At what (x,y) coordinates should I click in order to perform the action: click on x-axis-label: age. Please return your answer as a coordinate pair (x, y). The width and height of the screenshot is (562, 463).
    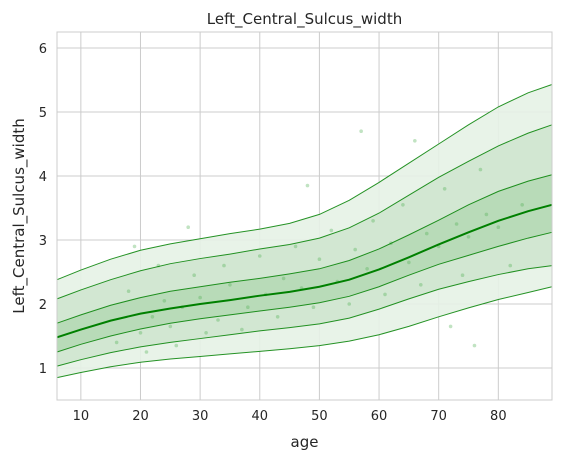
    Looking at the image, I should click on (305, 442).